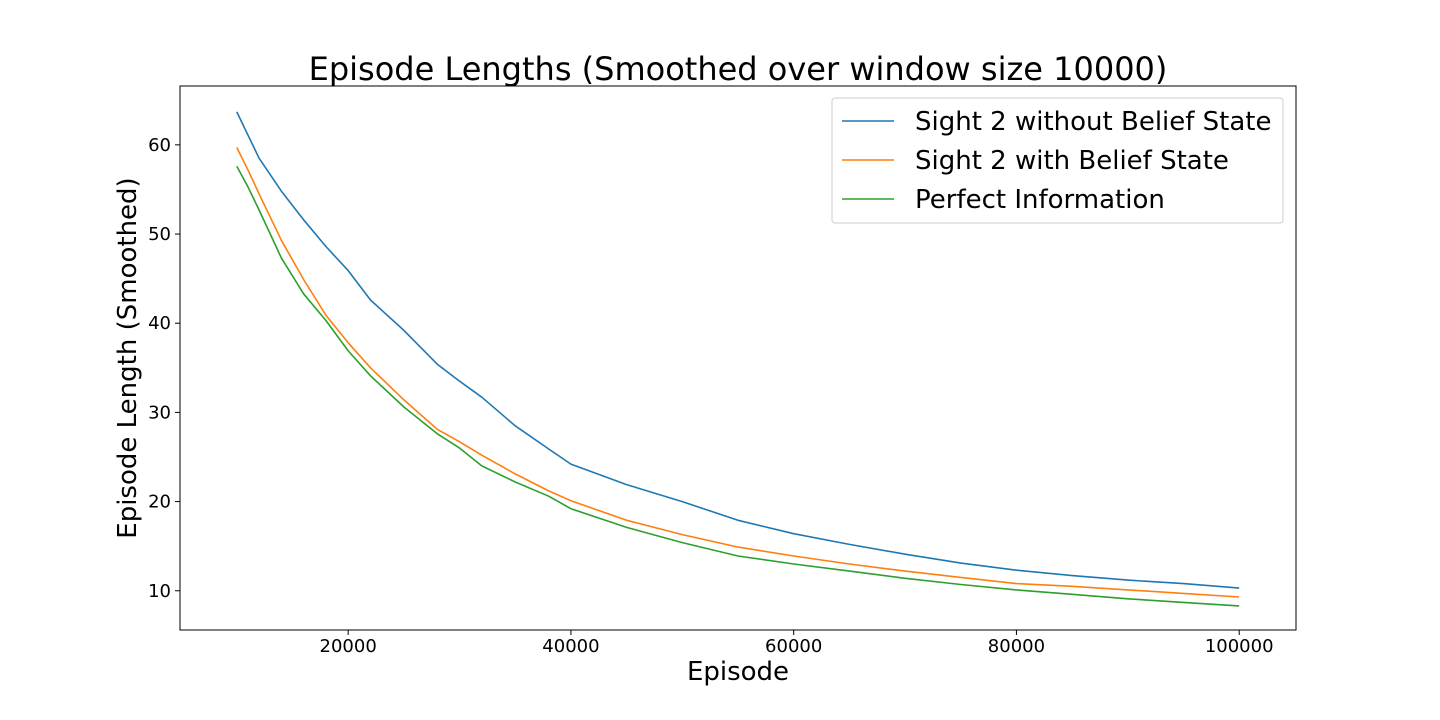  Describe the element at coordinates (1016, 646) in the screenshot. I see `x-tick-label-3: 80000` at that location.